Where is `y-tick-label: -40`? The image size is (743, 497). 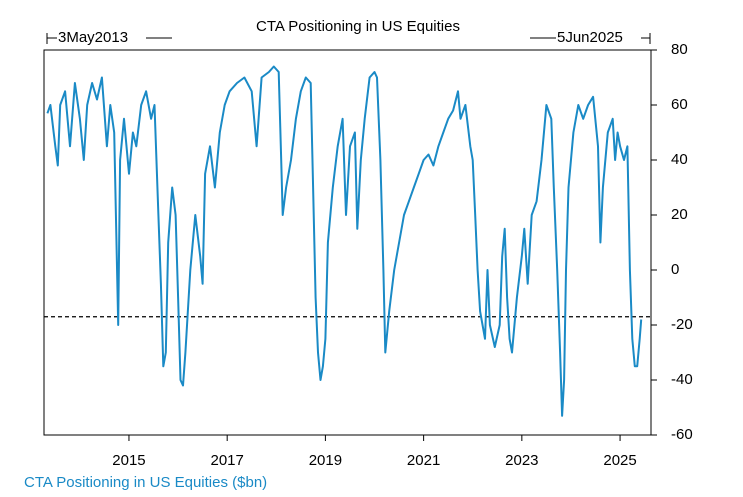 y-tick-label: -40 is located at coordinates (682, 379).